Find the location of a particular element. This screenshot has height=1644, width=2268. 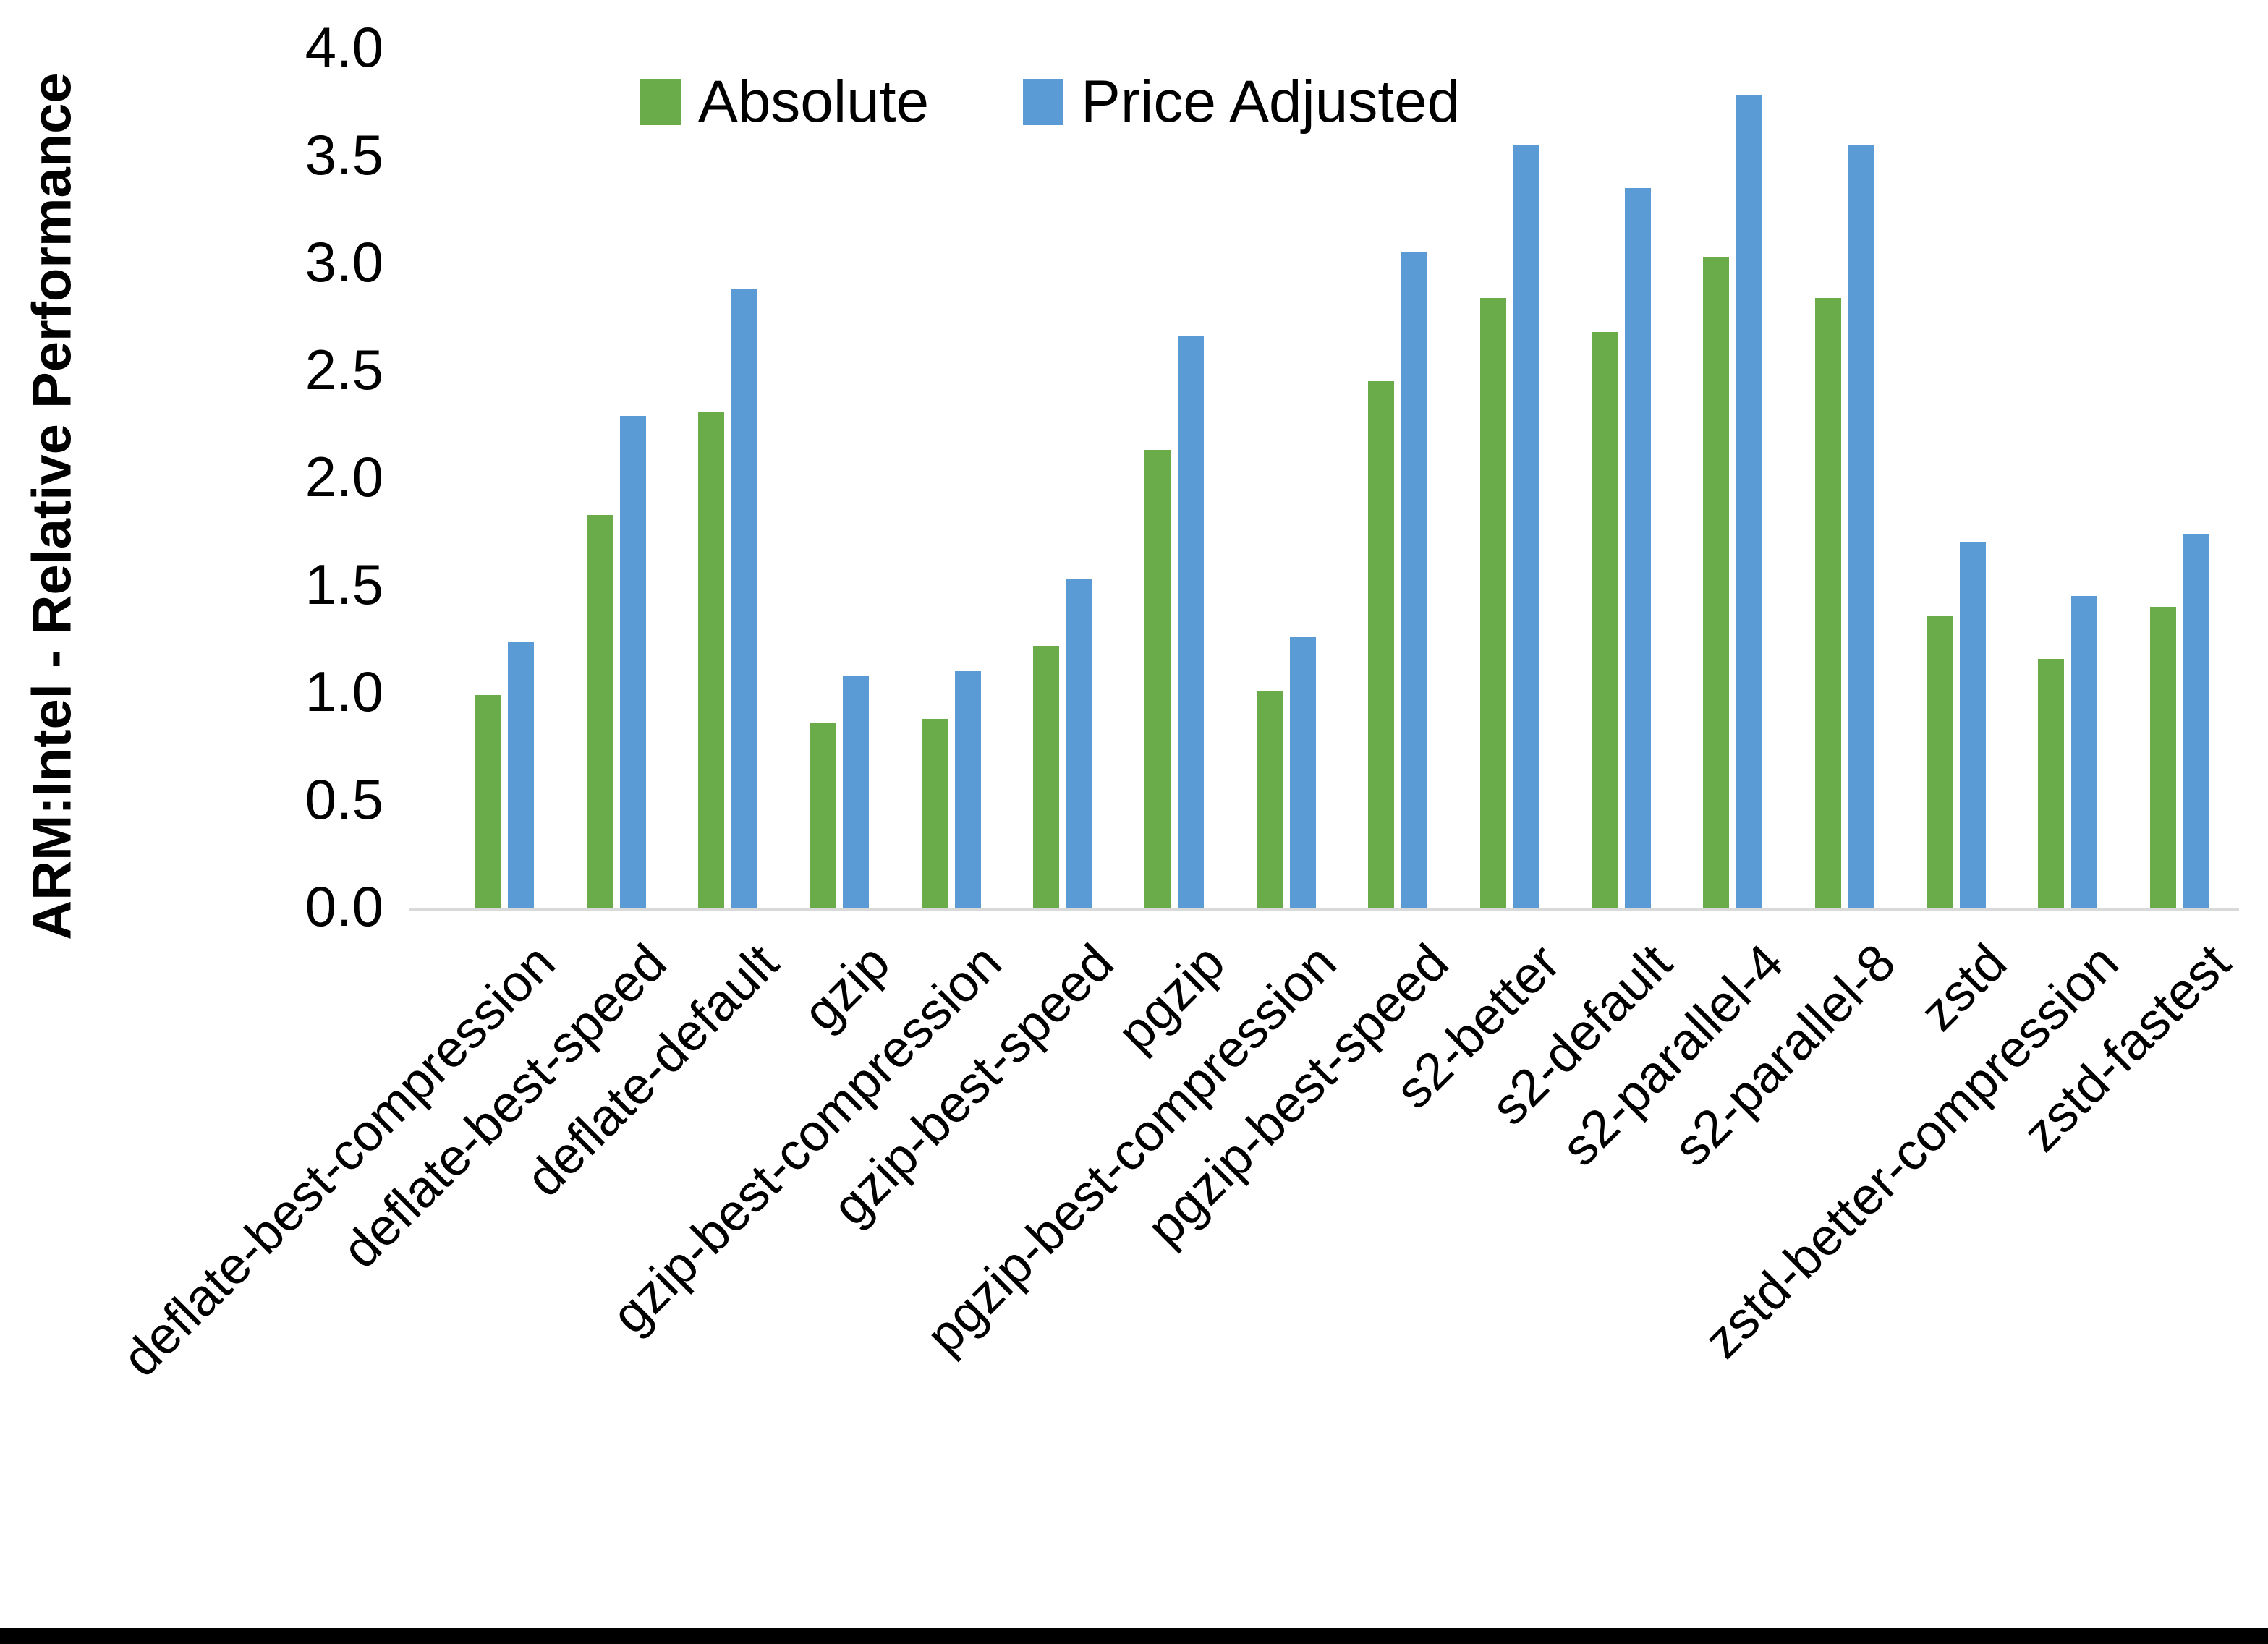

legend-item-price-adjusted: Price Adjusted is located at coordinates (1241, 102).